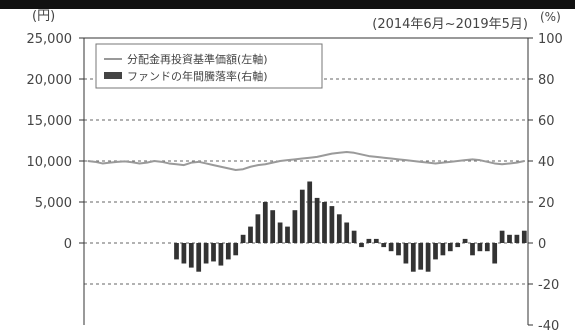 The height and width of the screenshot is (335, 575). Describe the element at coordinates (50, 162) in the screenshot. I see `left-tick-label-2: 10,000` at that location.